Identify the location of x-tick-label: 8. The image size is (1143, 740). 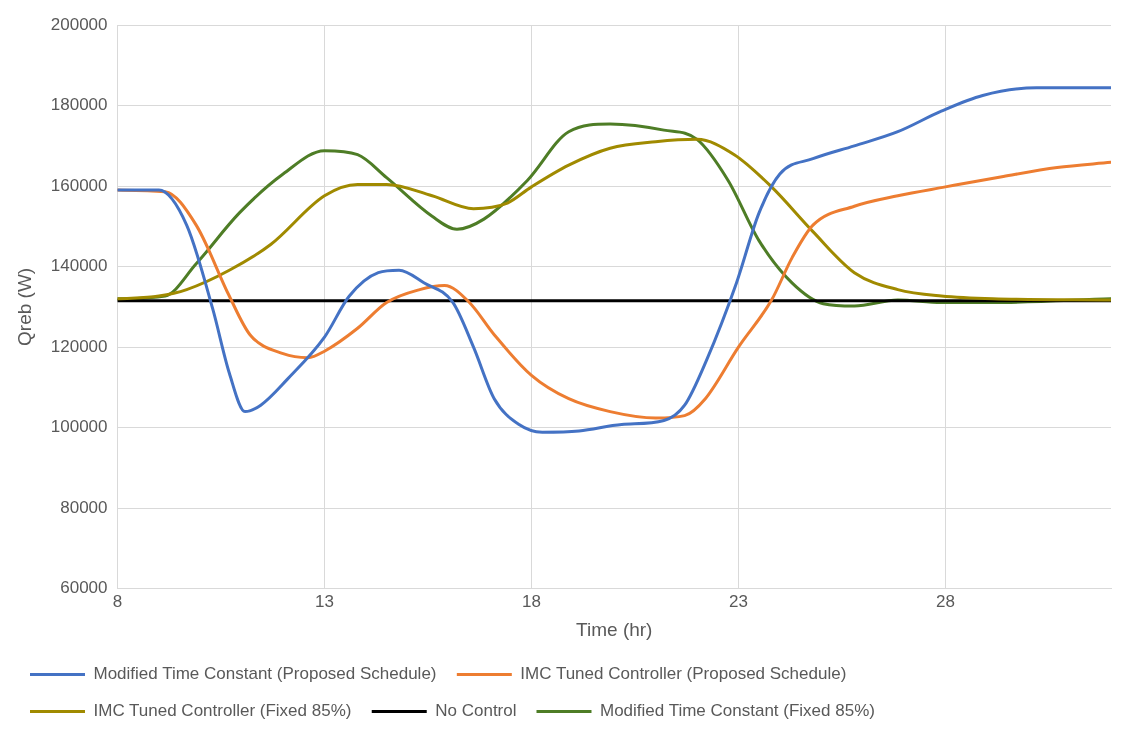
(117, 601).